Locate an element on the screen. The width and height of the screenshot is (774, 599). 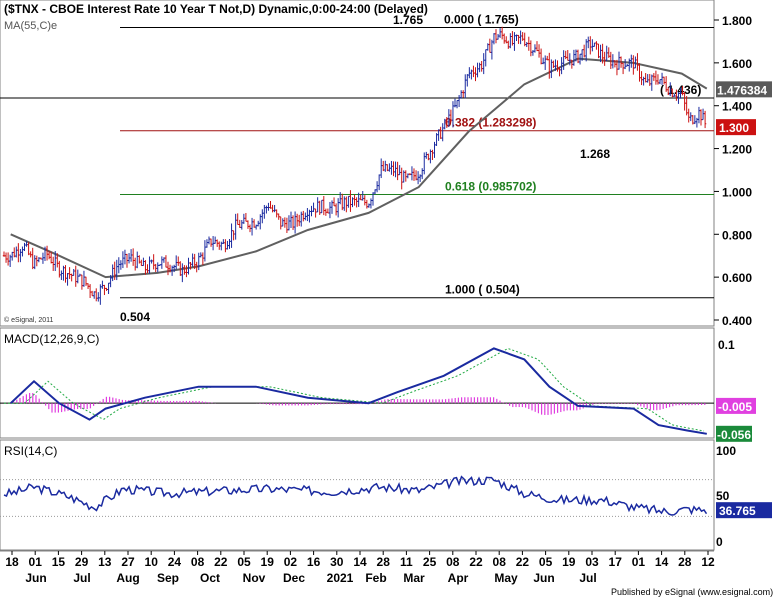
rsi-value-box is located at coordinates (744, 510).